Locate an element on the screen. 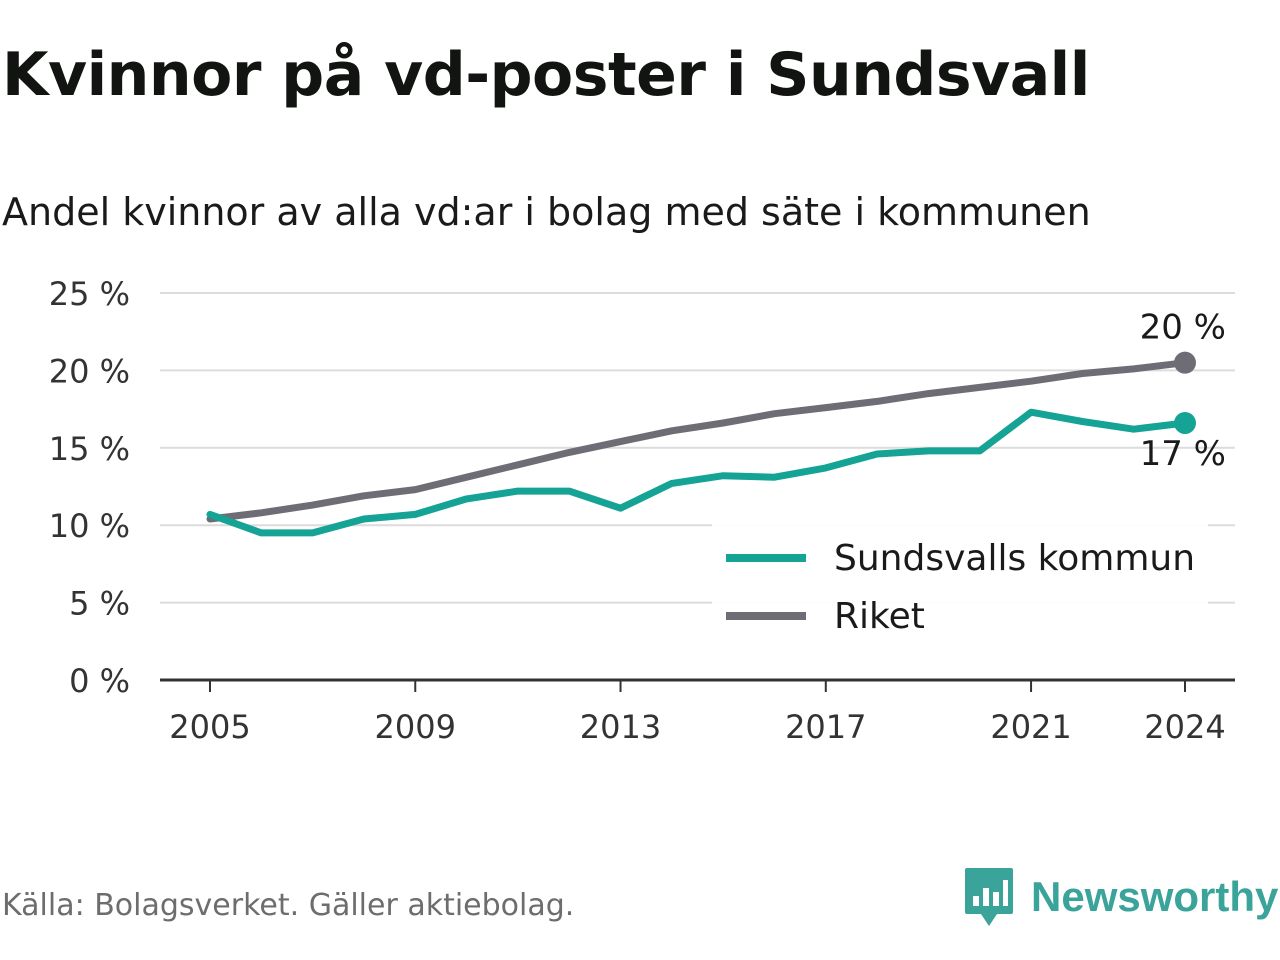 Image resolution: width=1280 pixels, height=960 pixels. legend-label: Riket is located at coordinates (879, 616).